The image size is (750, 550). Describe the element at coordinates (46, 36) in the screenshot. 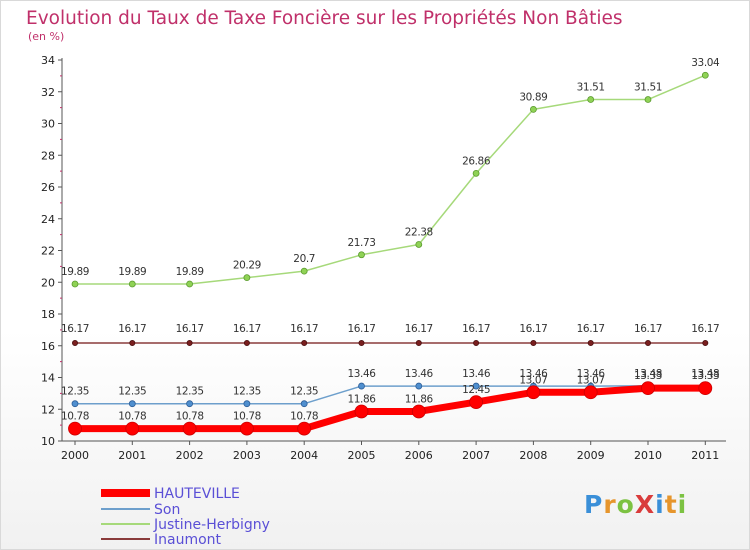

I see `unit-label: (en %)` at that location.